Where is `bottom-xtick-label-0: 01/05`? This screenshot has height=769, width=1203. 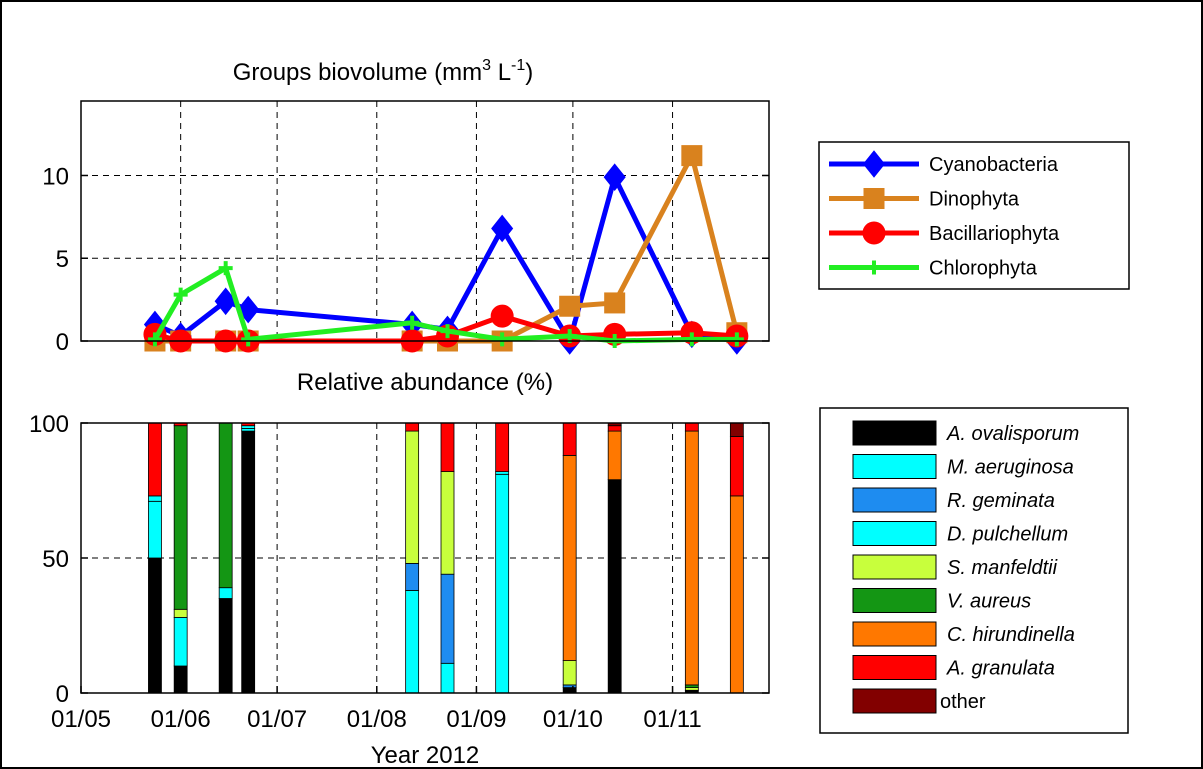 bottom-xtick-label-0: 01/05 is located at coordinates (81, 719).